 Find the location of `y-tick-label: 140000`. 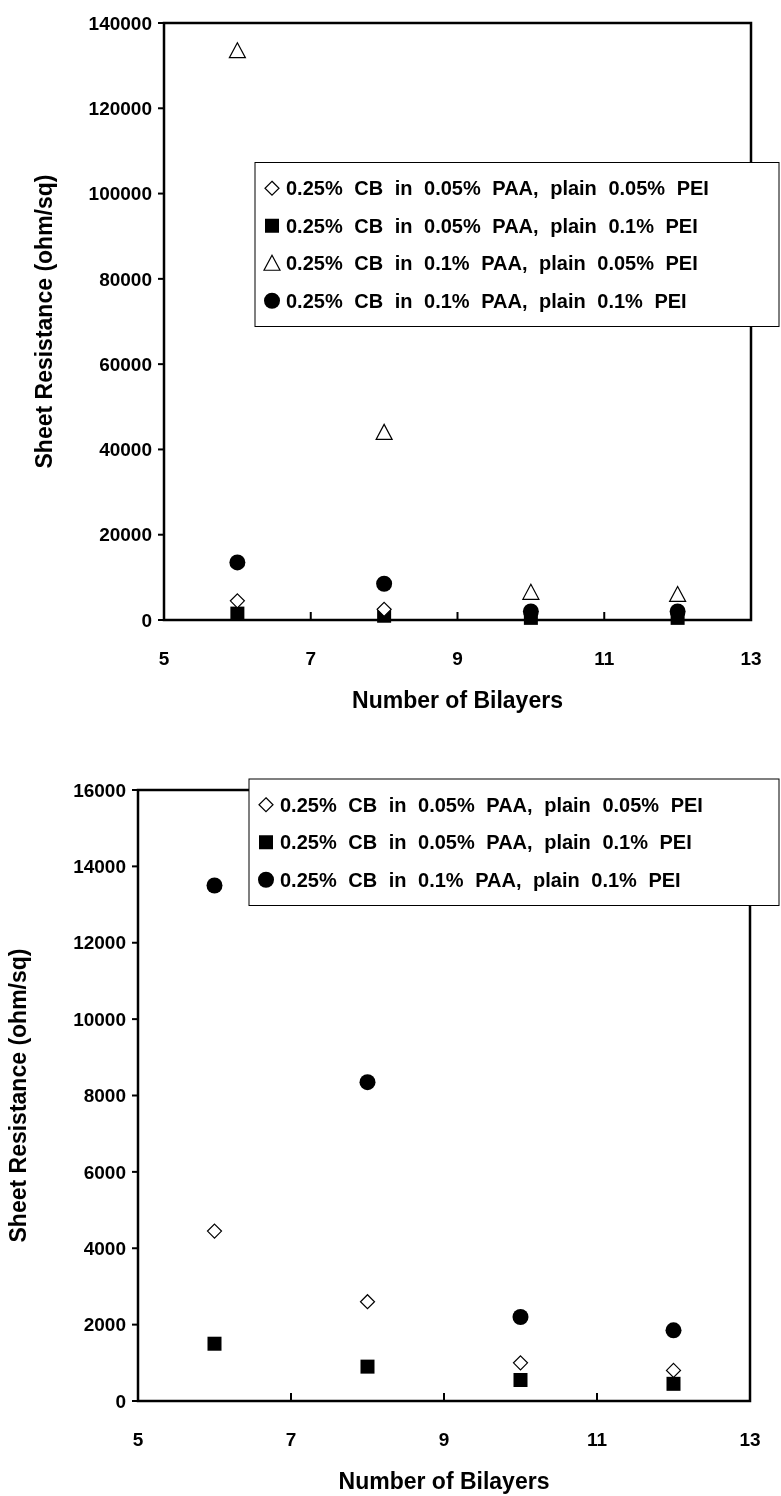

y-tick-label: 140000 is located at coordinates (120, 23).